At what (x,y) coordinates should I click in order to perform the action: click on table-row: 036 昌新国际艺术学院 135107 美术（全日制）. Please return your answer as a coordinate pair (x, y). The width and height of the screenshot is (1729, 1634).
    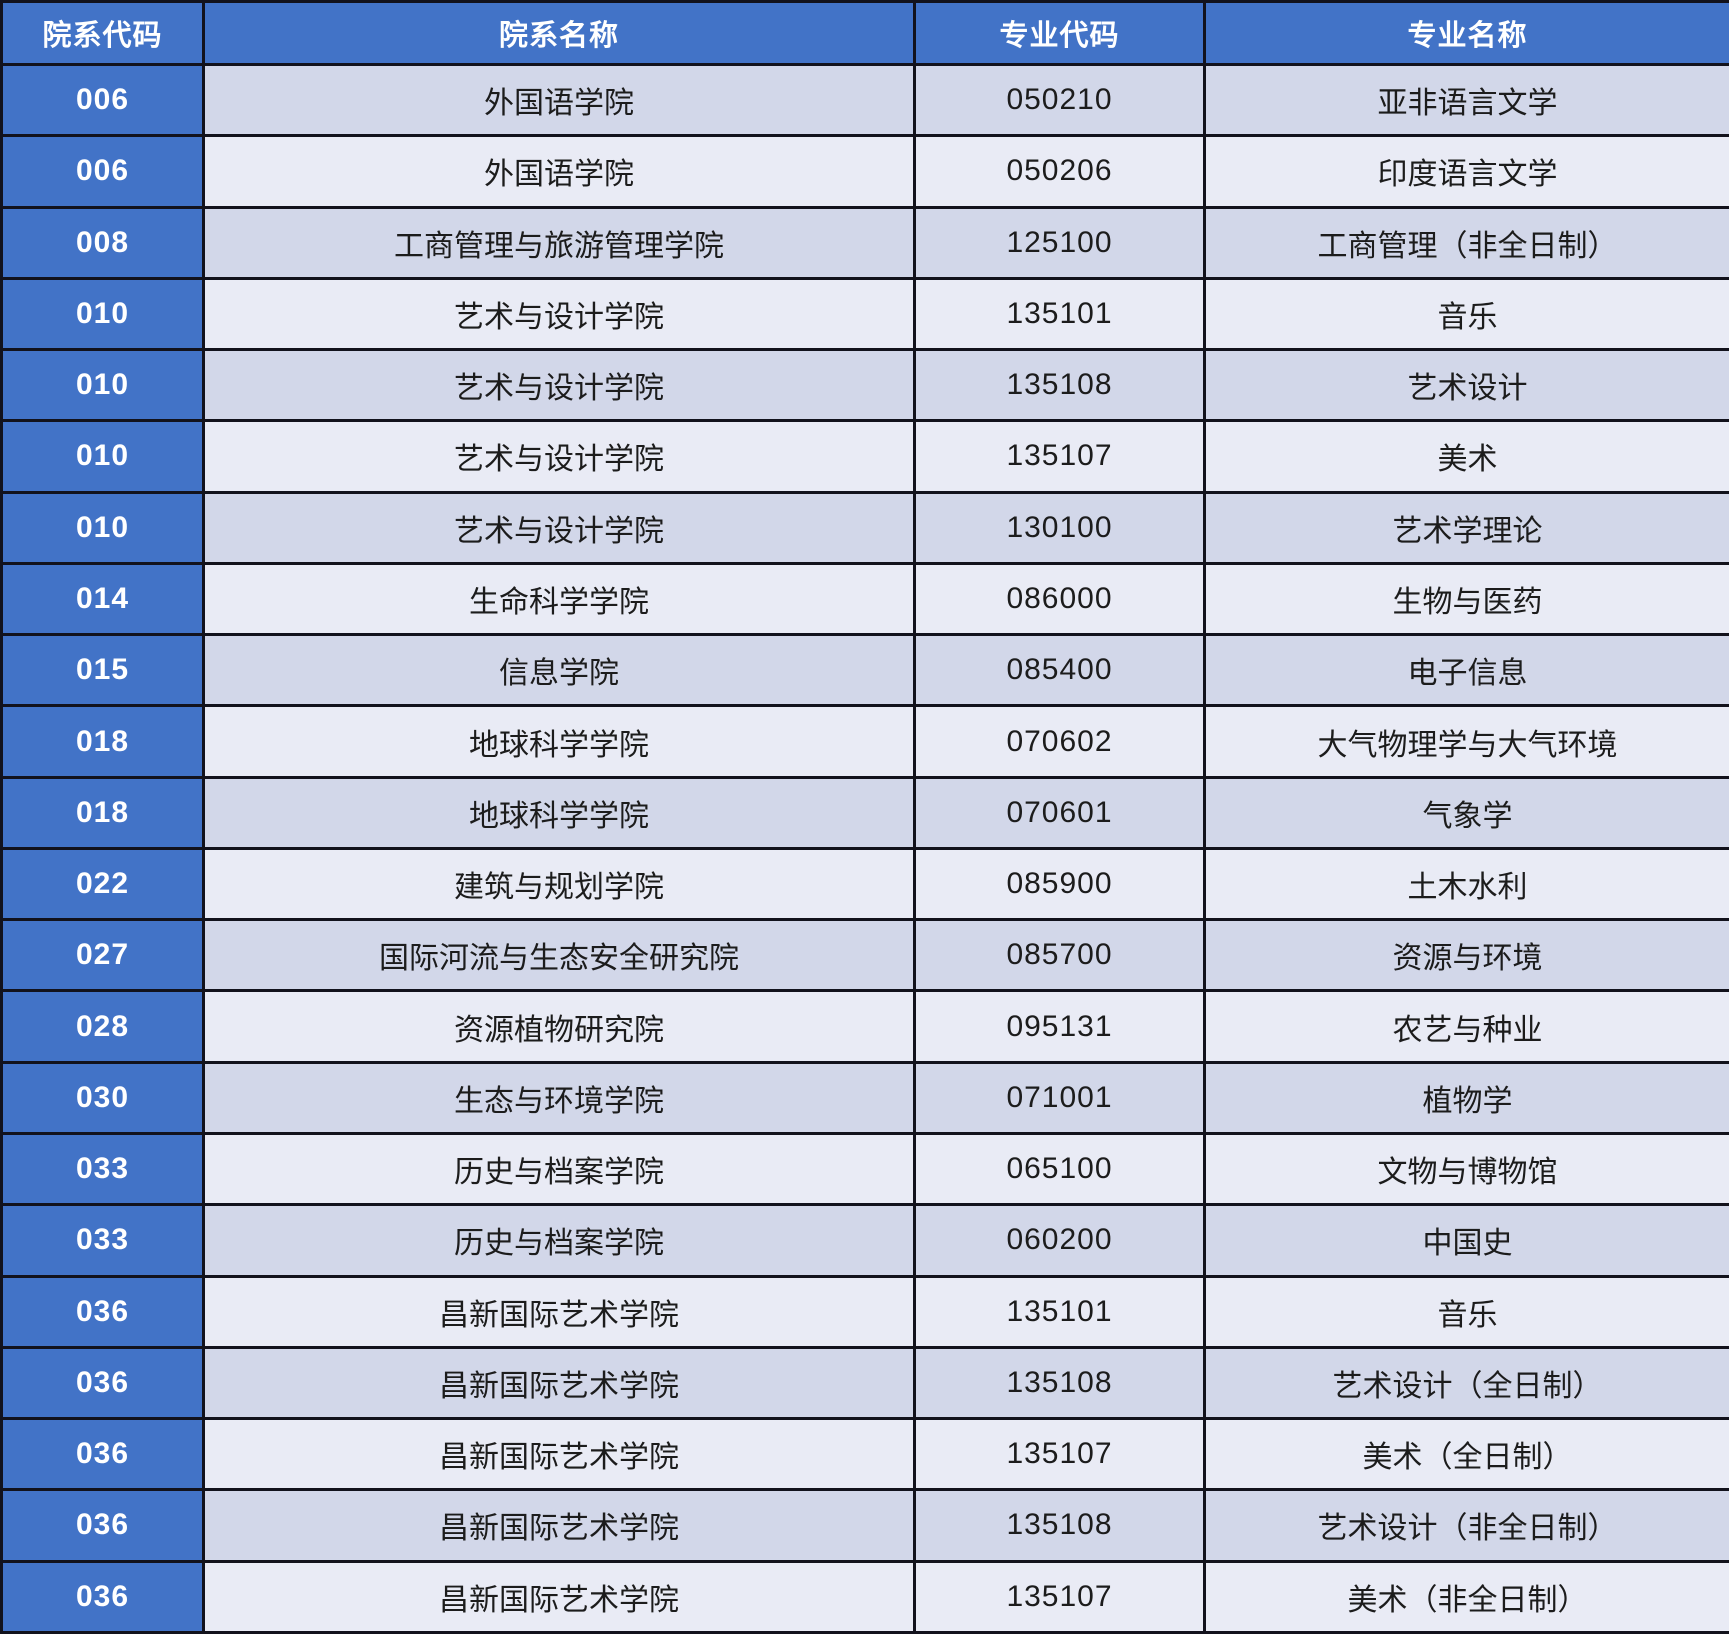
    Looking at the image, I should click on (864, 1454).